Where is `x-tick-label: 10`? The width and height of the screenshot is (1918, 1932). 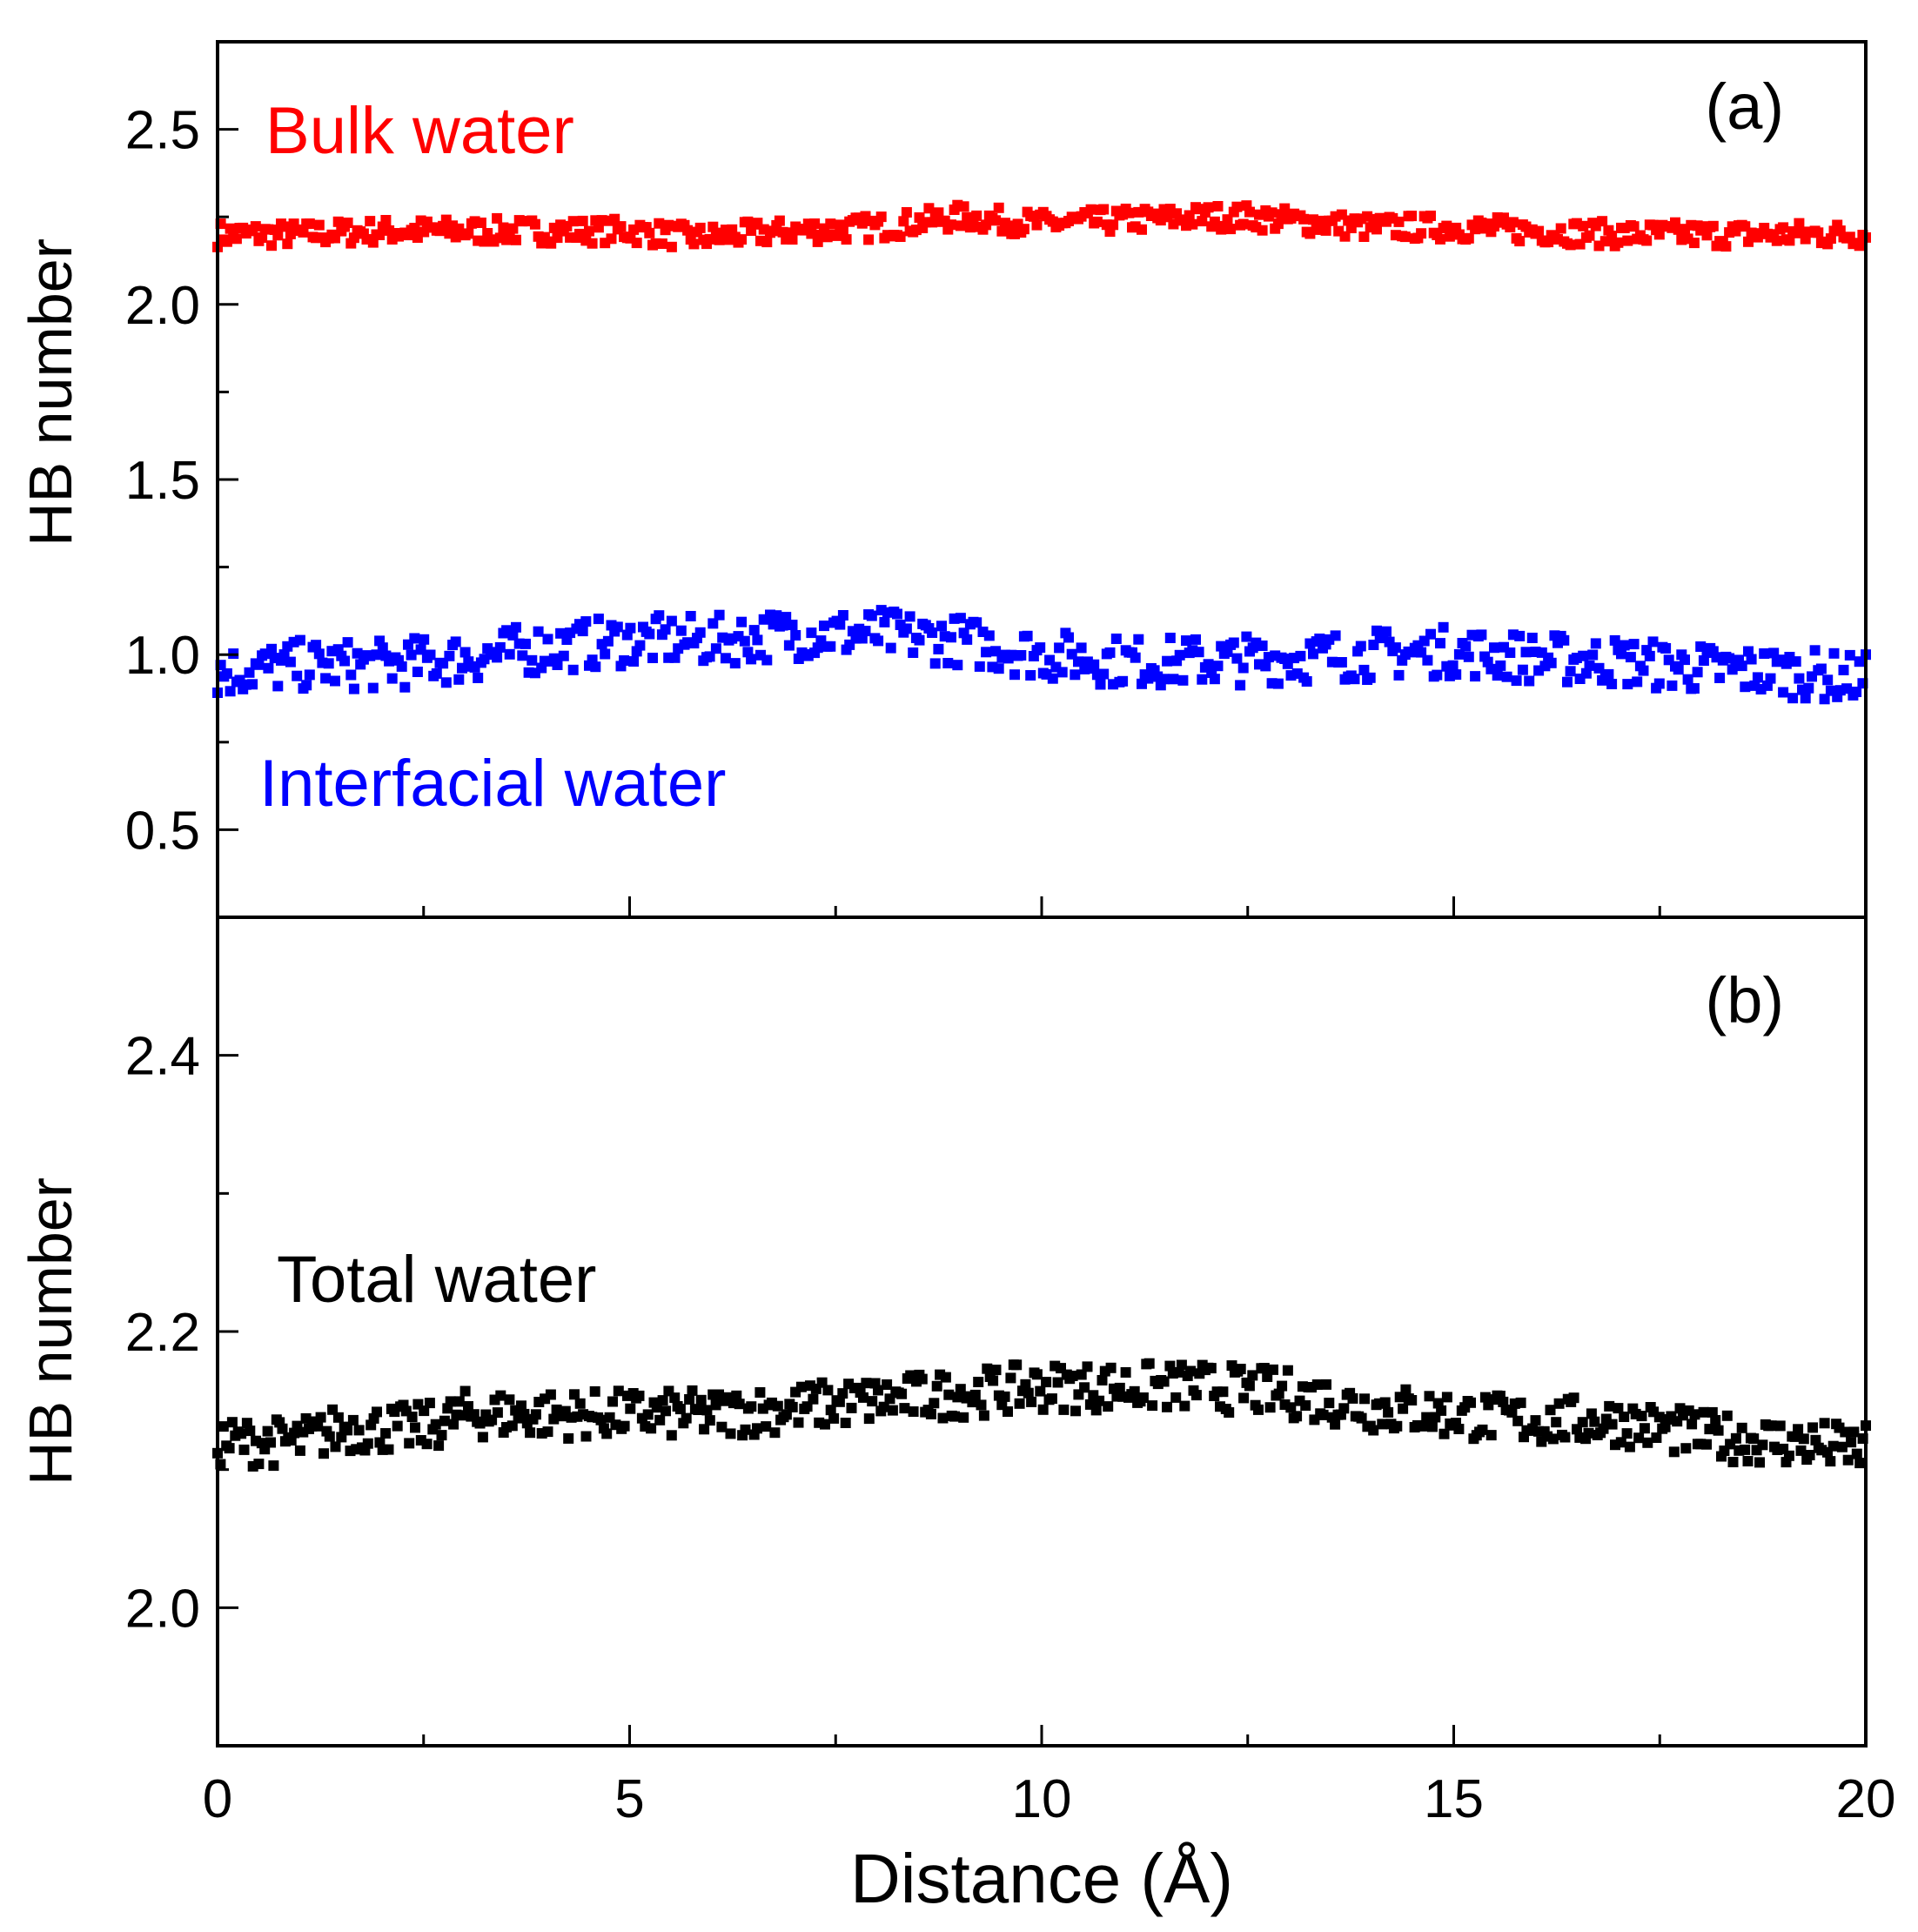 x-tick-label: 10 is located at coordinates (1042, 1799).